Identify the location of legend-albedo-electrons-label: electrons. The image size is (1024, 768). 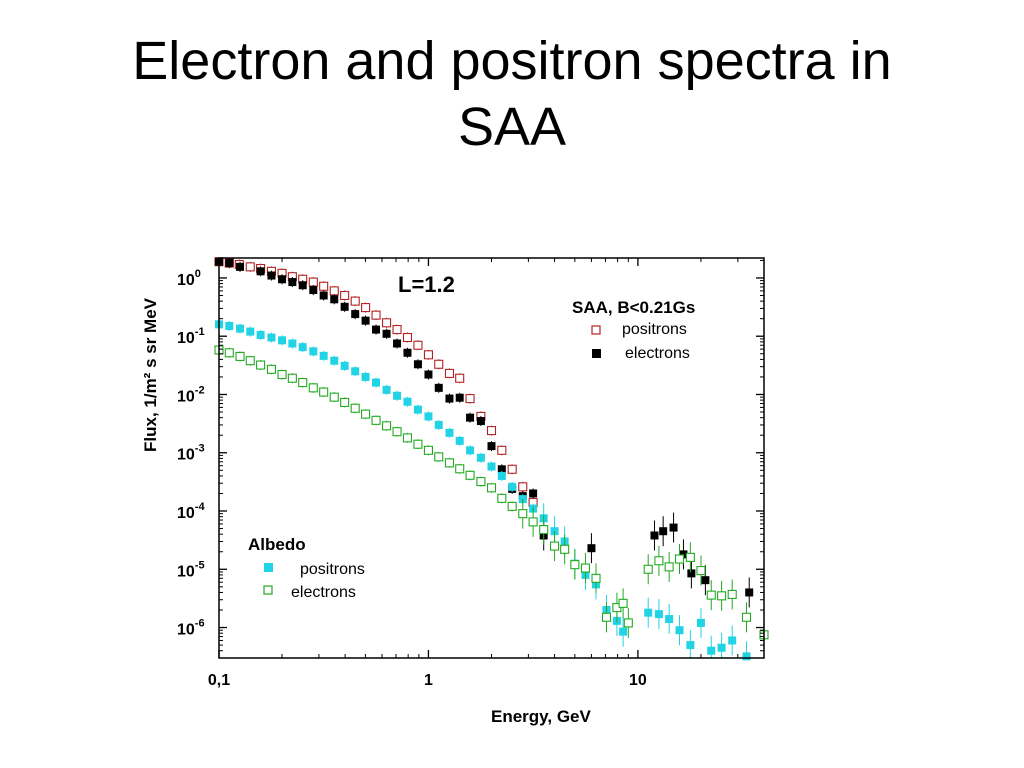
(323, 592).